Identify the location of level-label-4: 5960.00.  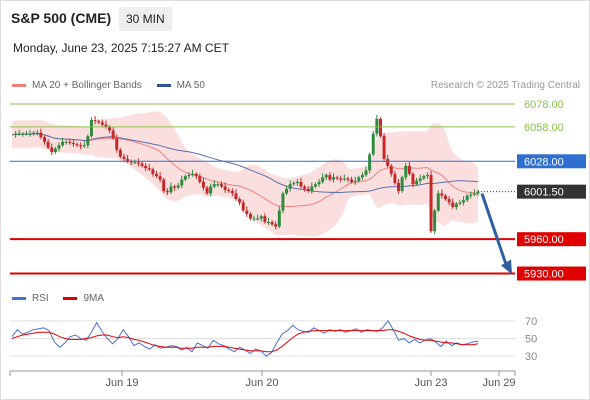
(544, 240).